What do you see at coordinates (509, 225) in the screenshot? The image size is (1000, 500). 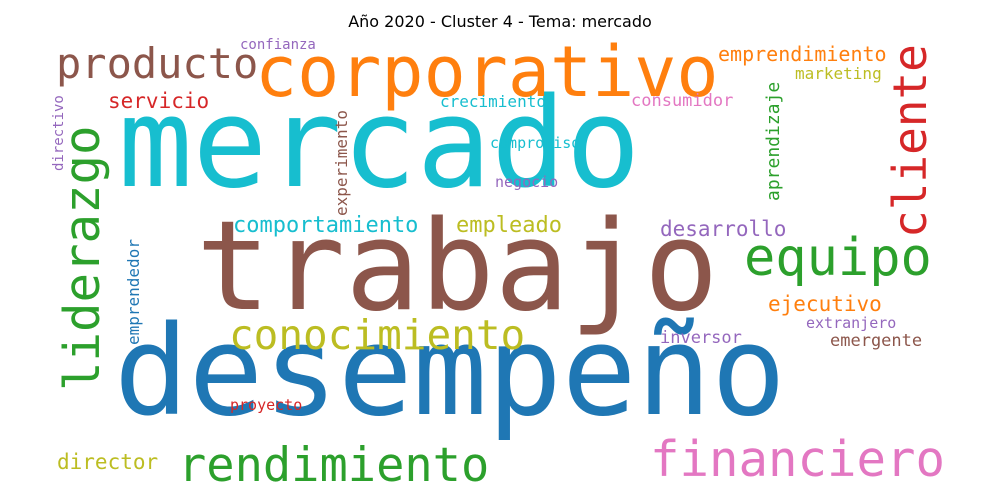 I see `word-empleado: empleado` at bounding box center [509, 225].